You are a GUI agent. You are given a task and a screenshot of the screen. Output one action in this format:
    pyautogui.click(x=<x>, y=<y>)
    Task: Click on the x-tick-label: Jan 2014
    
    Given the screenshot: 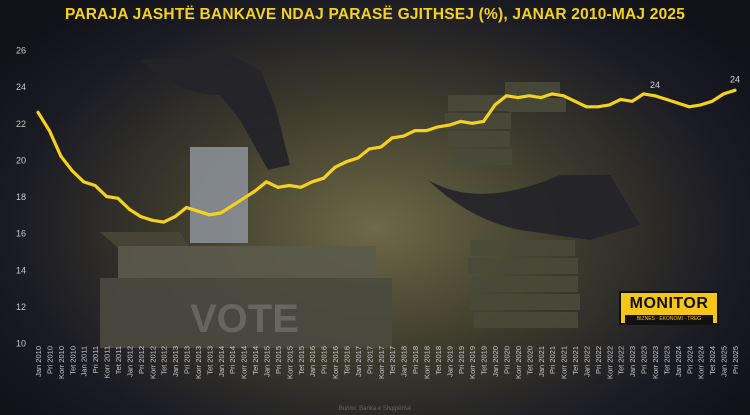 What is the action you would take?
    pyautogui.click(x=221, y=361)
    